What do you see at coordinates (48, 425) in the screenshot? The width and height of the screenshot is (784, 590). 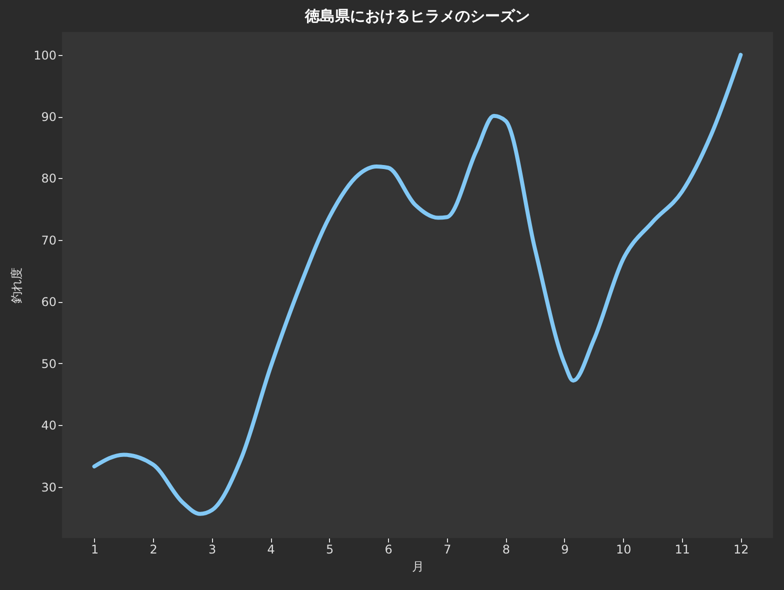 I see `y-tick-label: 40` at bounding box center [48, 425].